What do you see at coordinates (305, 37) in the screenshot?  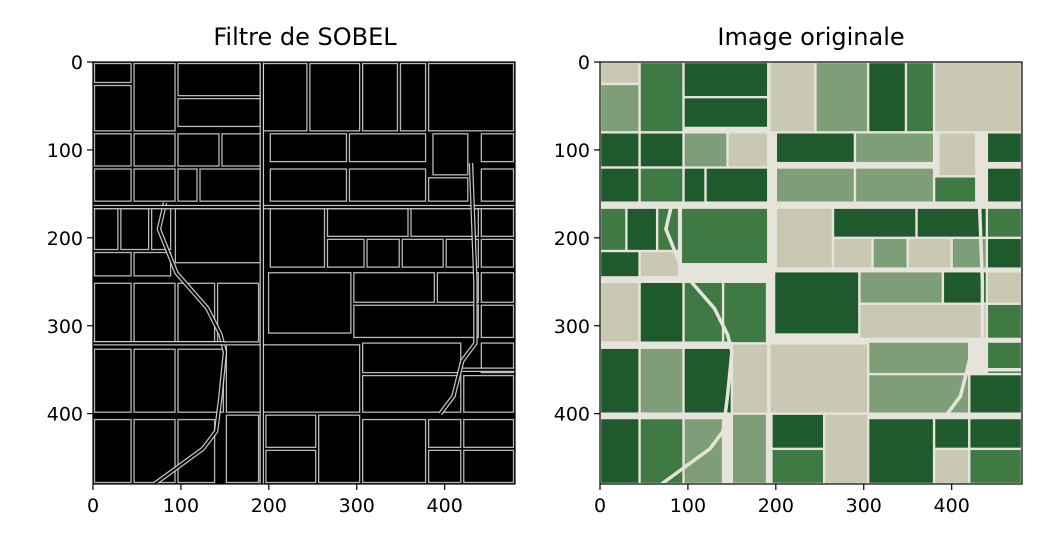 I see `subplot-title: Filtre de SOBEL` at bounding box center [305, 37].